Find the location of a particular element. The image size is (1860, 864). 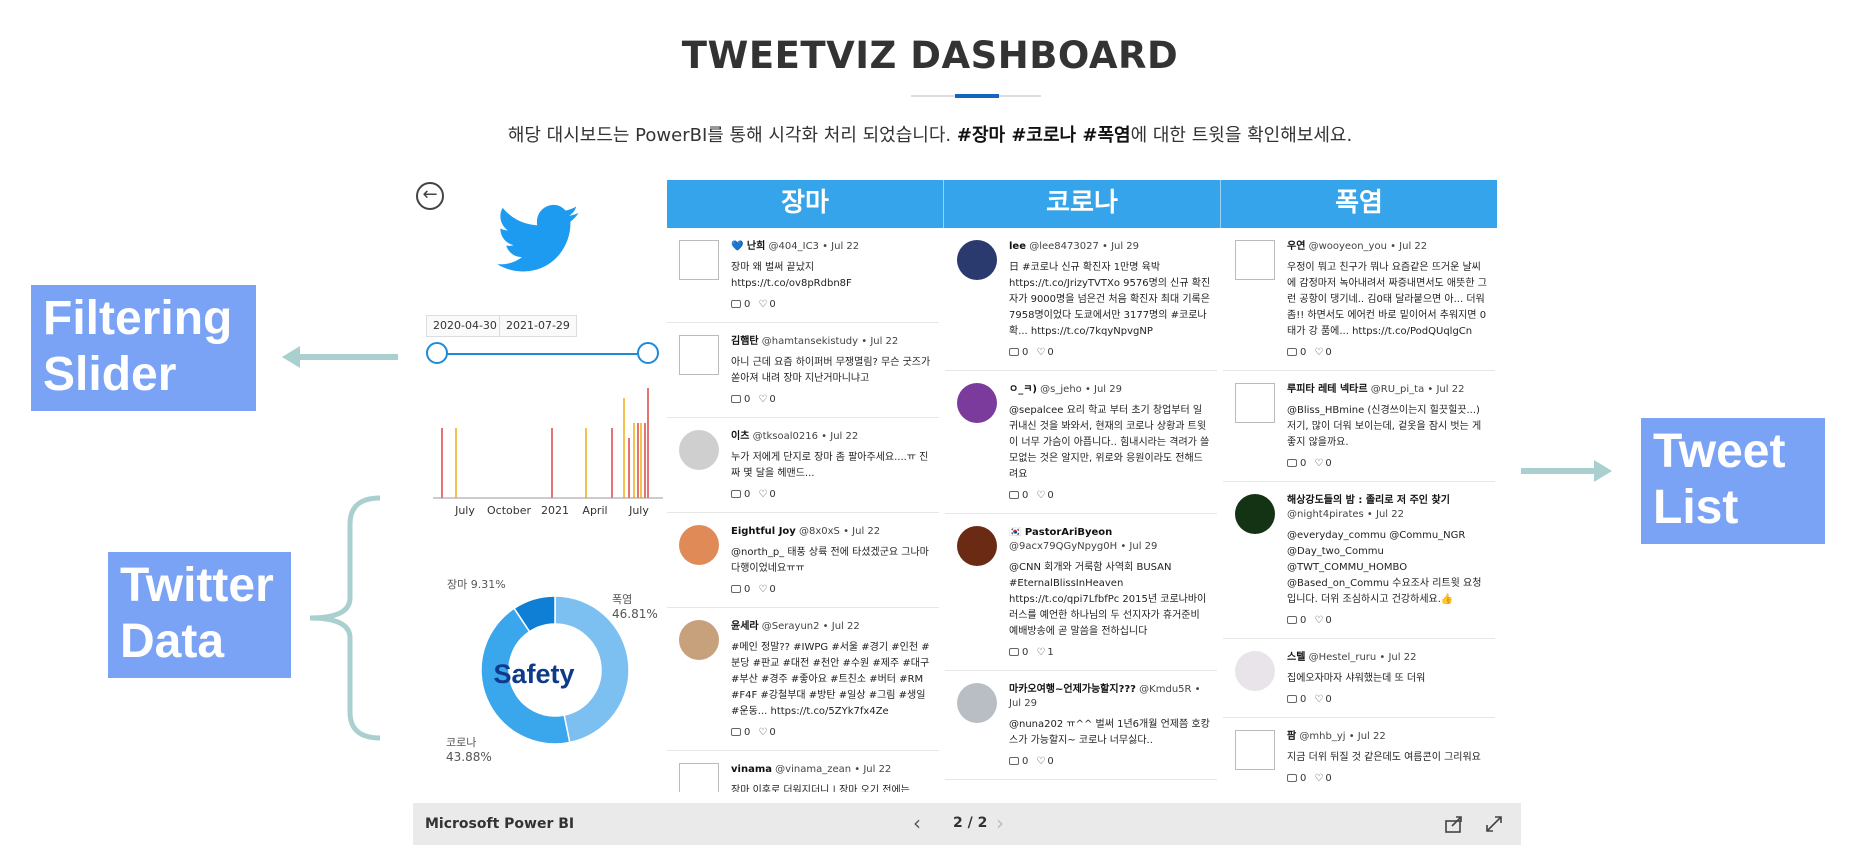

chevron-left-icon: ‹ is located at coordinates (917, 823).